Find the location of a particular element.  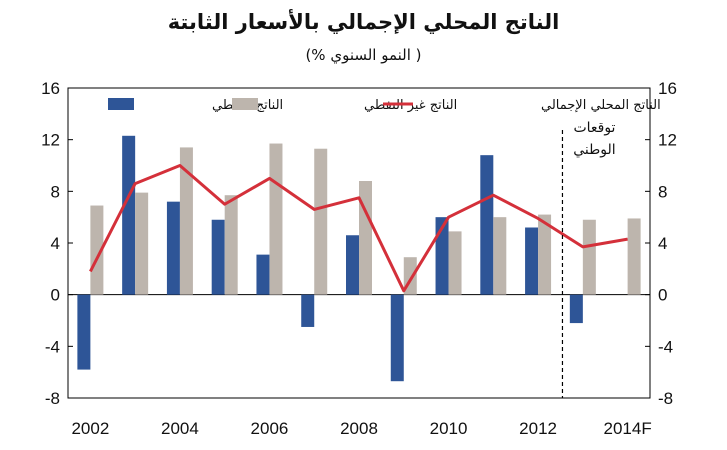

y-tick-label-right: -4 is located at coordinates (665, 346).